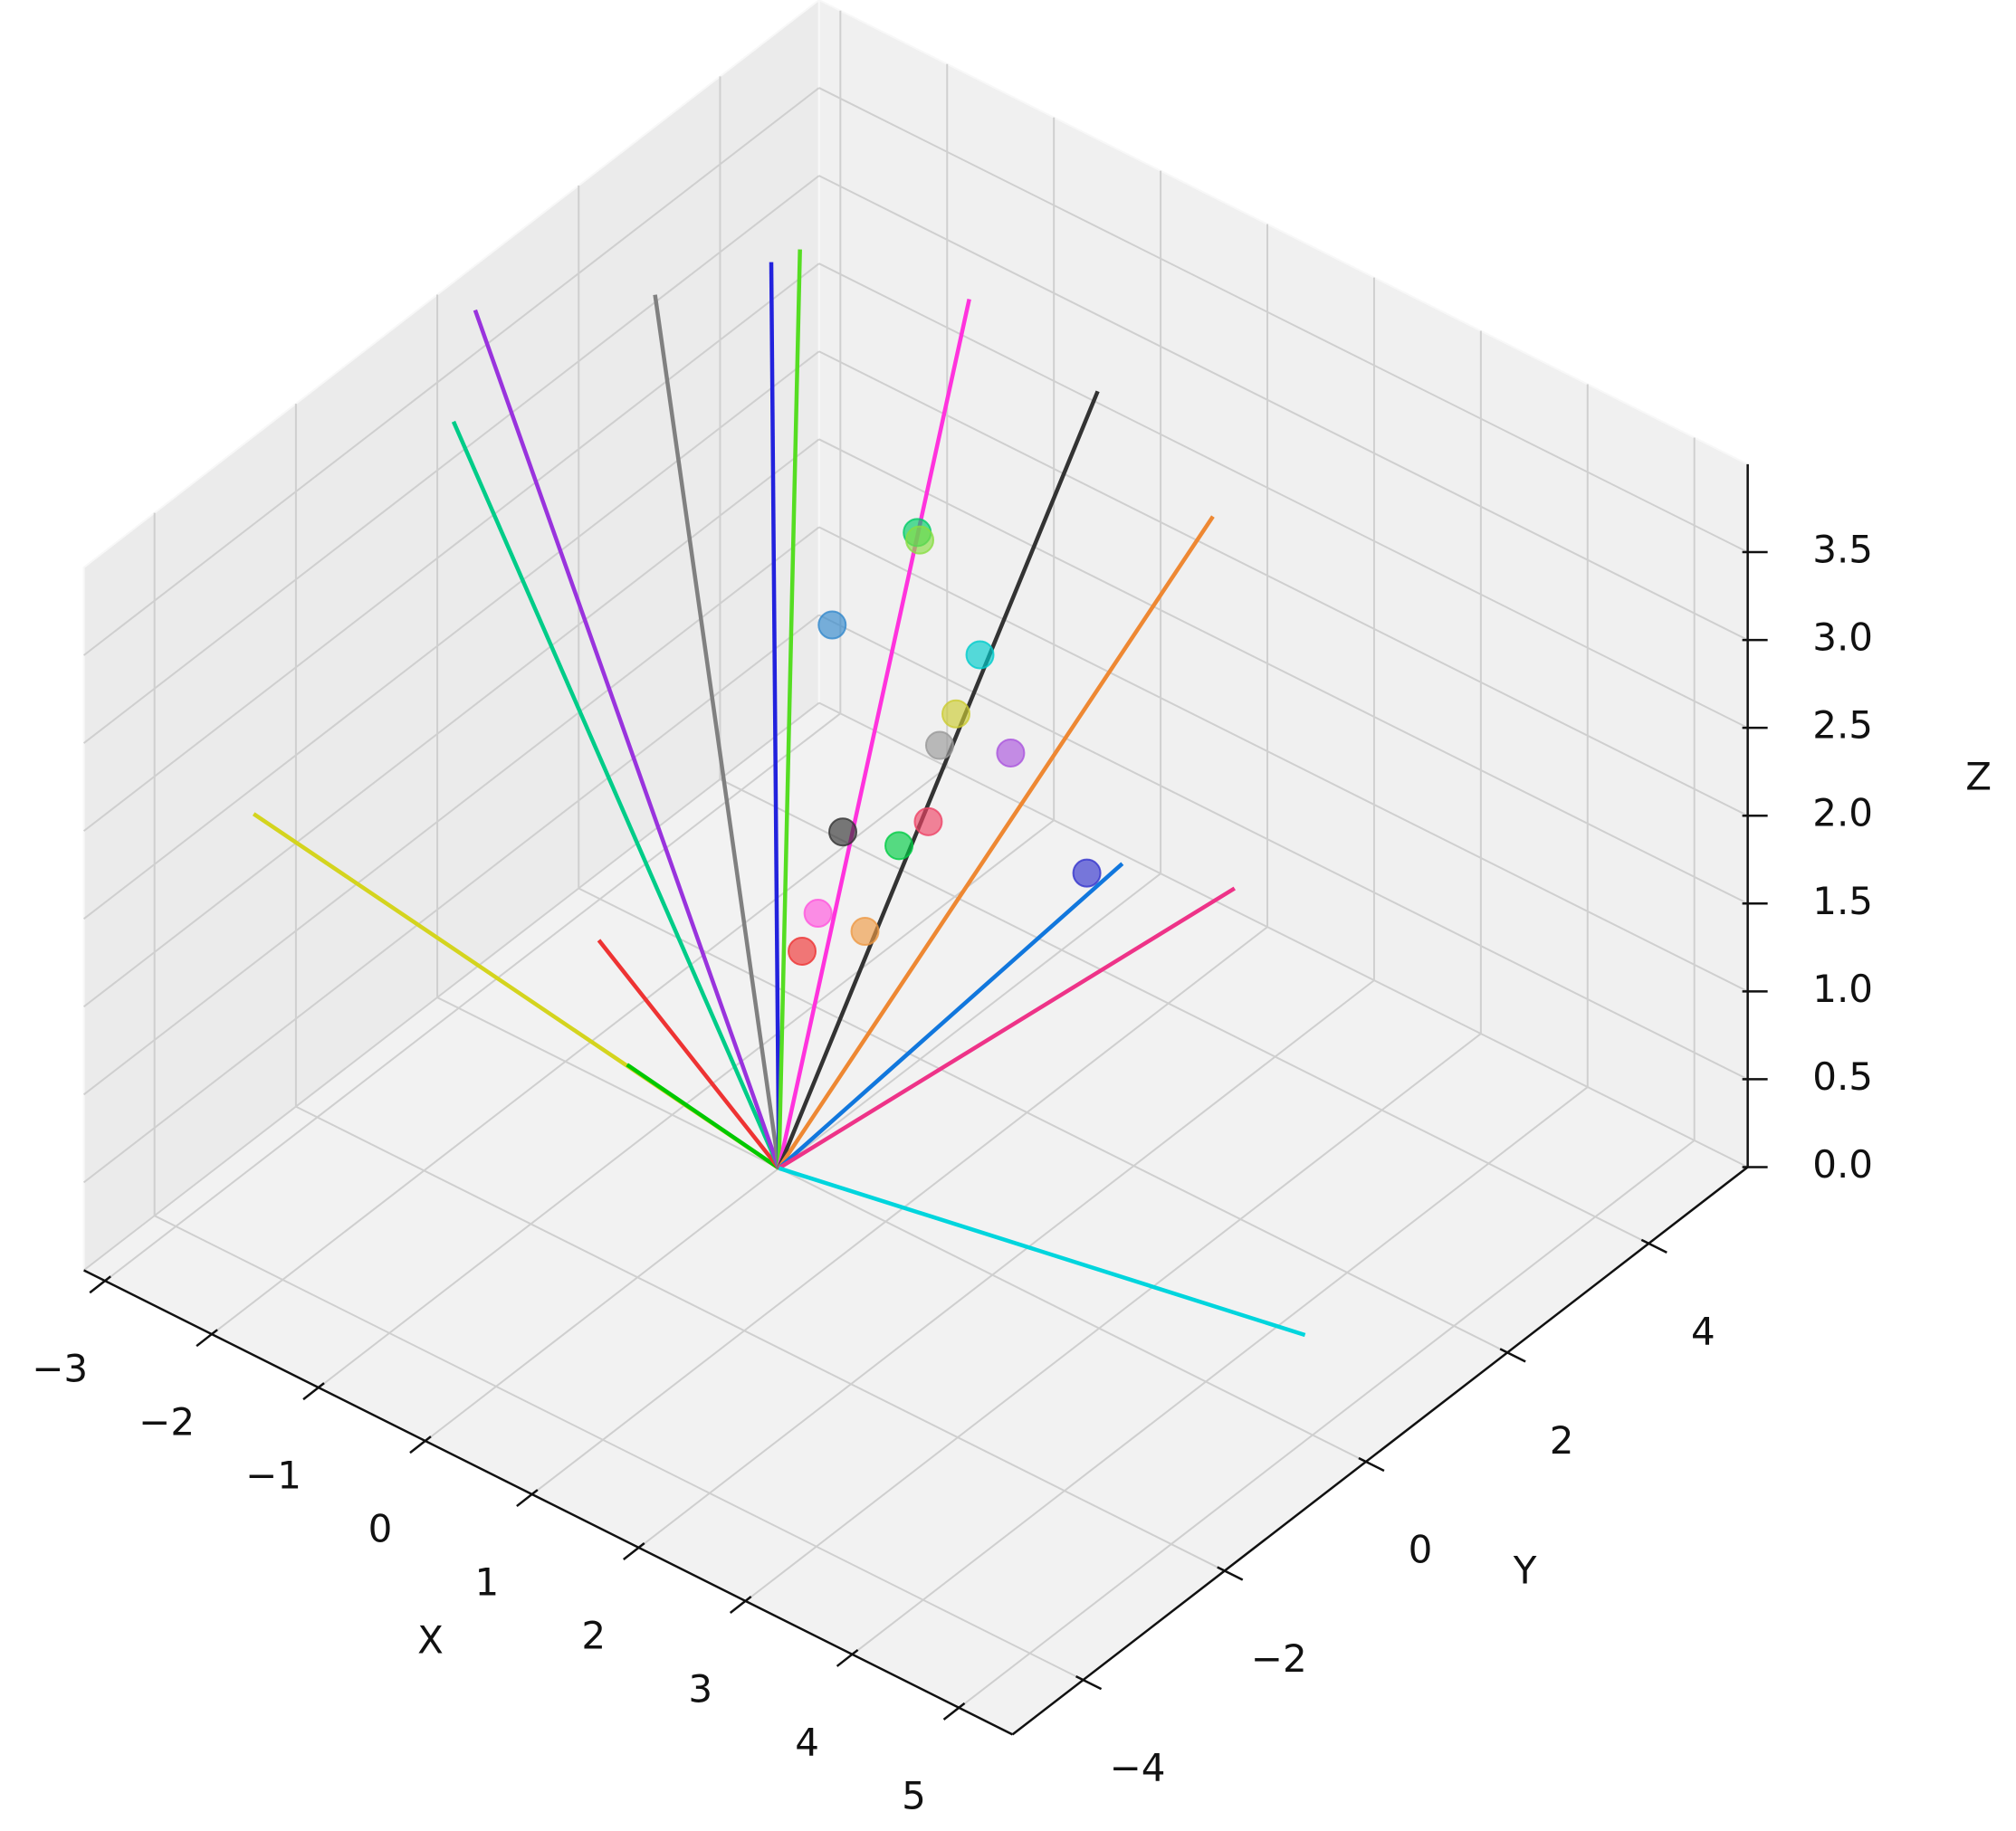 Image resolution: width=2016 pixels, height=1831 pixels. Describe the element at coordinates (430, 1640) in the screenshot. I see `x-axis-label: X` at that location.